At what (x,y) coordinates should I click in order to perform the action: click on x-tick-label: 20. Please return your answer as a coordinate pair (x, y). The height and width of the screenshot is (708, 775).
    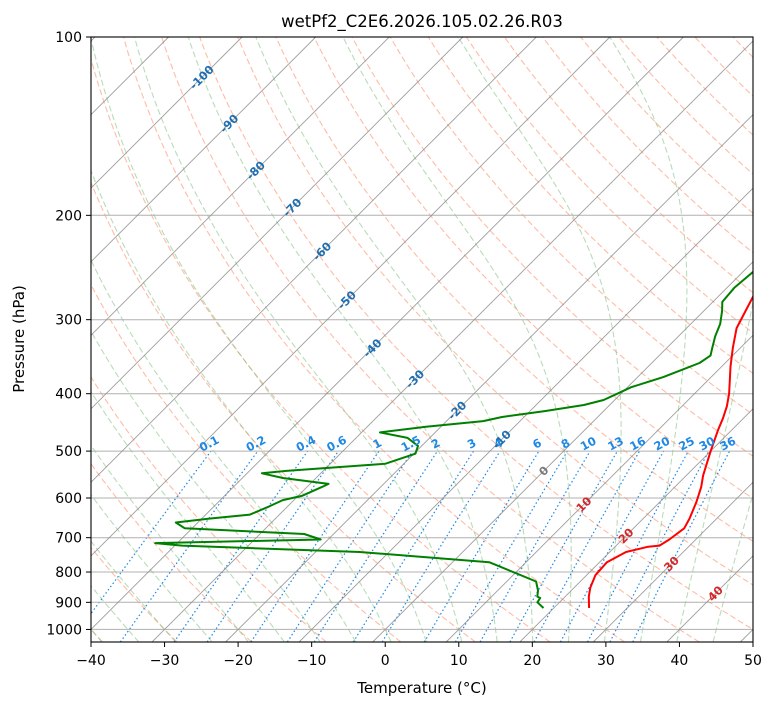
    Looking at the image, I should click on (532, 661).